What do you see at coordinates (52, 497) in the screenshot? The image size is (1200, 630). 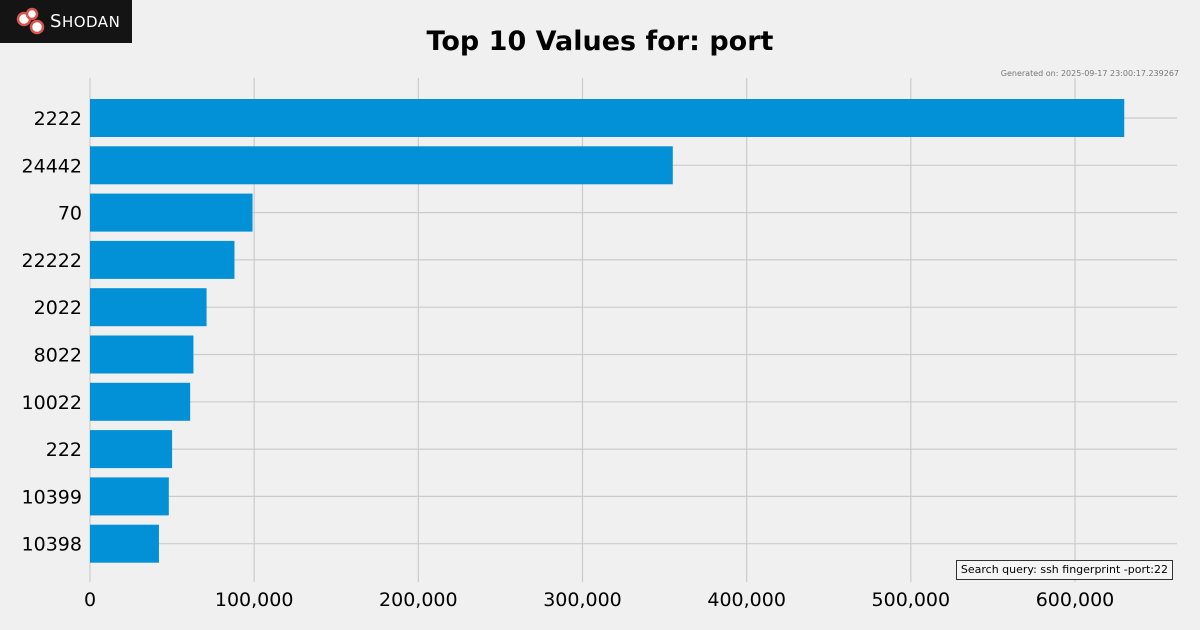 I see `y-tick-label: 10399` at bounding box center [52, 497].